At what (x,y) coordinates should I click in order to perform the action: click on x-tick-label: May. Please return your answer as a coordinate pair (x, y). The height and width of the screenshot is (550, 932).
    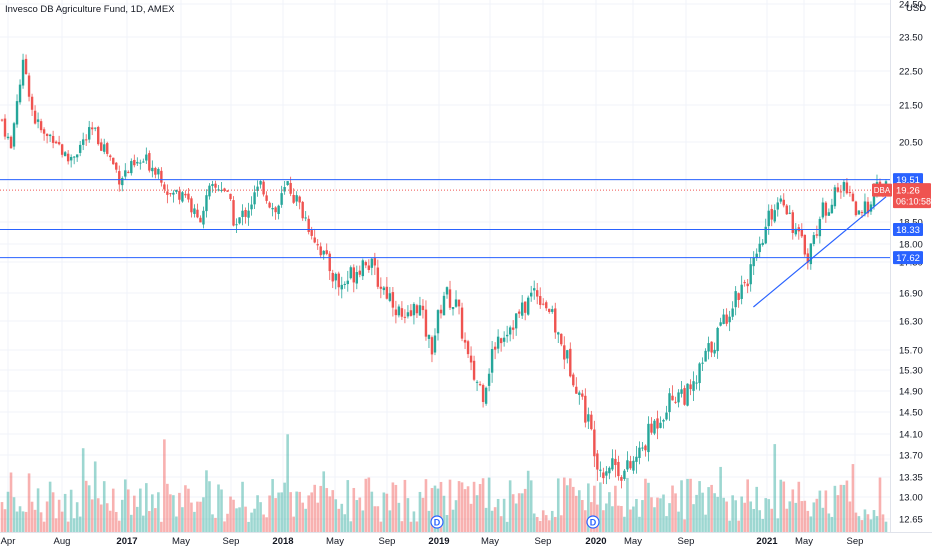
    Looking at the image, I should click on (633, 541).